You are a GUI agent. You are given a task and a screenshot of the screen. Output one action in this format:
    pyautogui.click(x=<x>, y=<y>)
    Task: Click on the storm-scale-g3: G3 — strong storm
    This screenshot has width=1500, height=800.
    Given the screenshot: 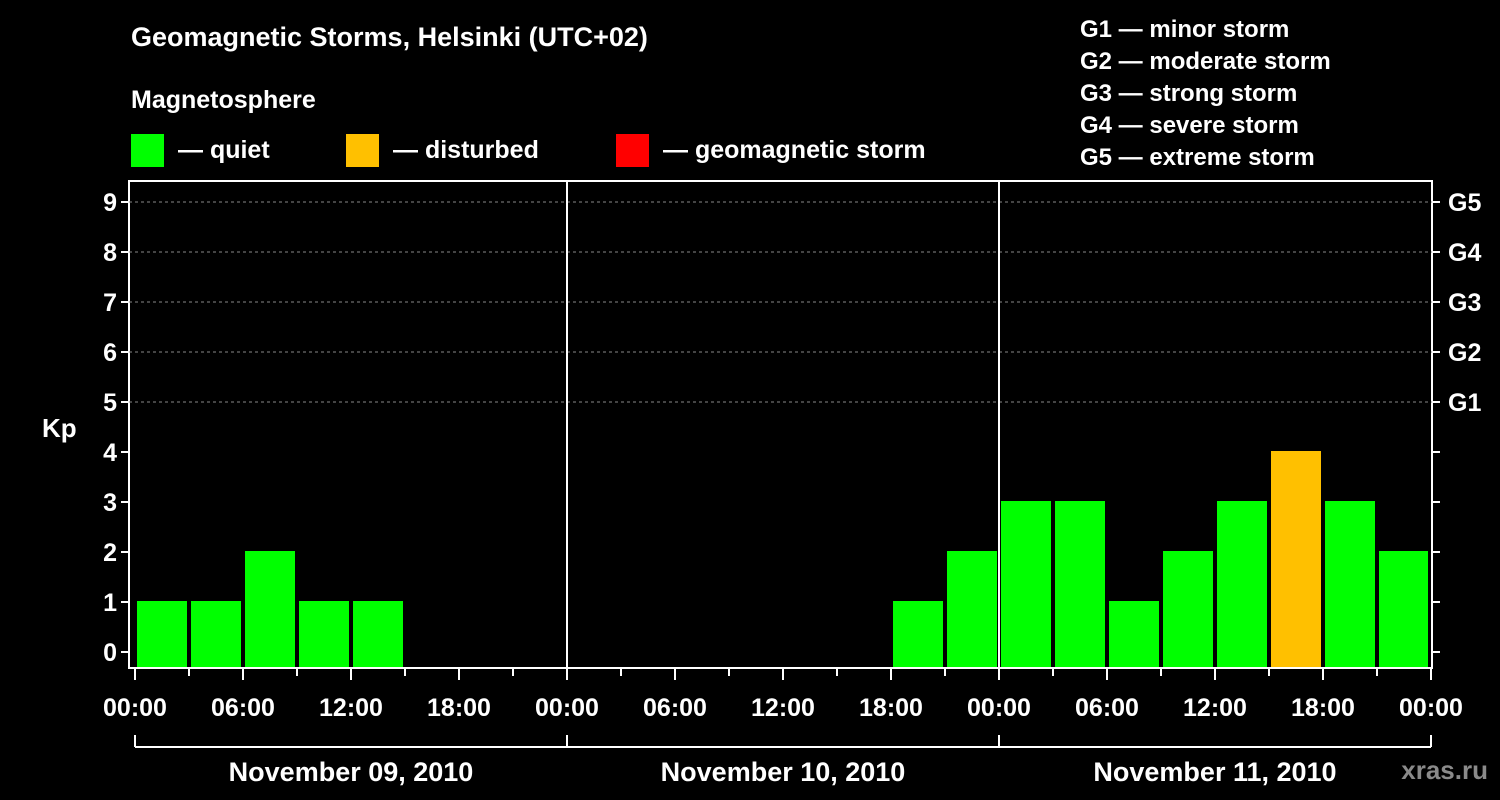 What is the action you would take?
    pyautogui.click(x=1189, y=93)
    